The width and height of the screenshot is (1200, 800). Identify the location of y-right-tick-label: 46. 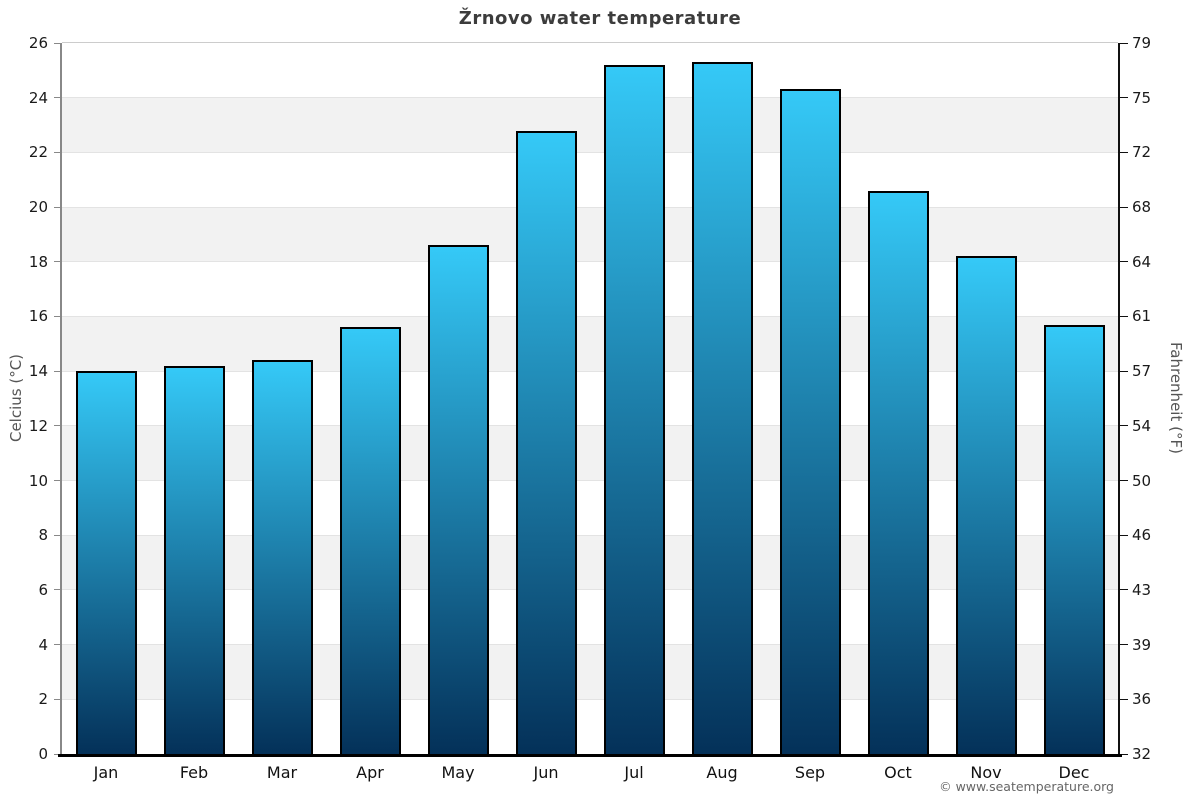
(1142, 535).